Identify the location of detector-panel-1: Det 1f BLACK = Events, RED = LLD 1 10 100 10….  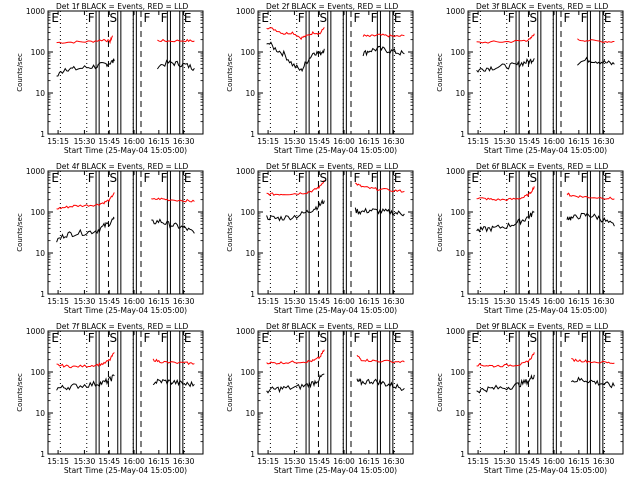
(110, 78).